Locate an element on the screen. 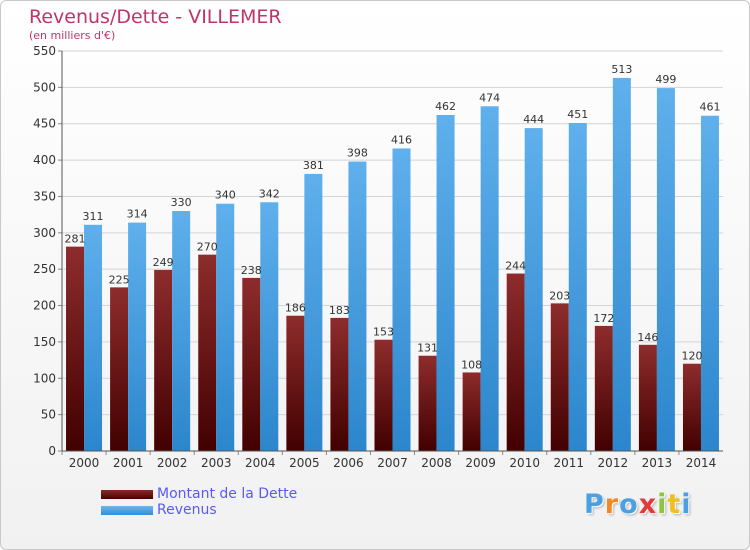 This screenshot has width=750, height=550. x-tick-label: 2006 is located at coordinates (348, 463).